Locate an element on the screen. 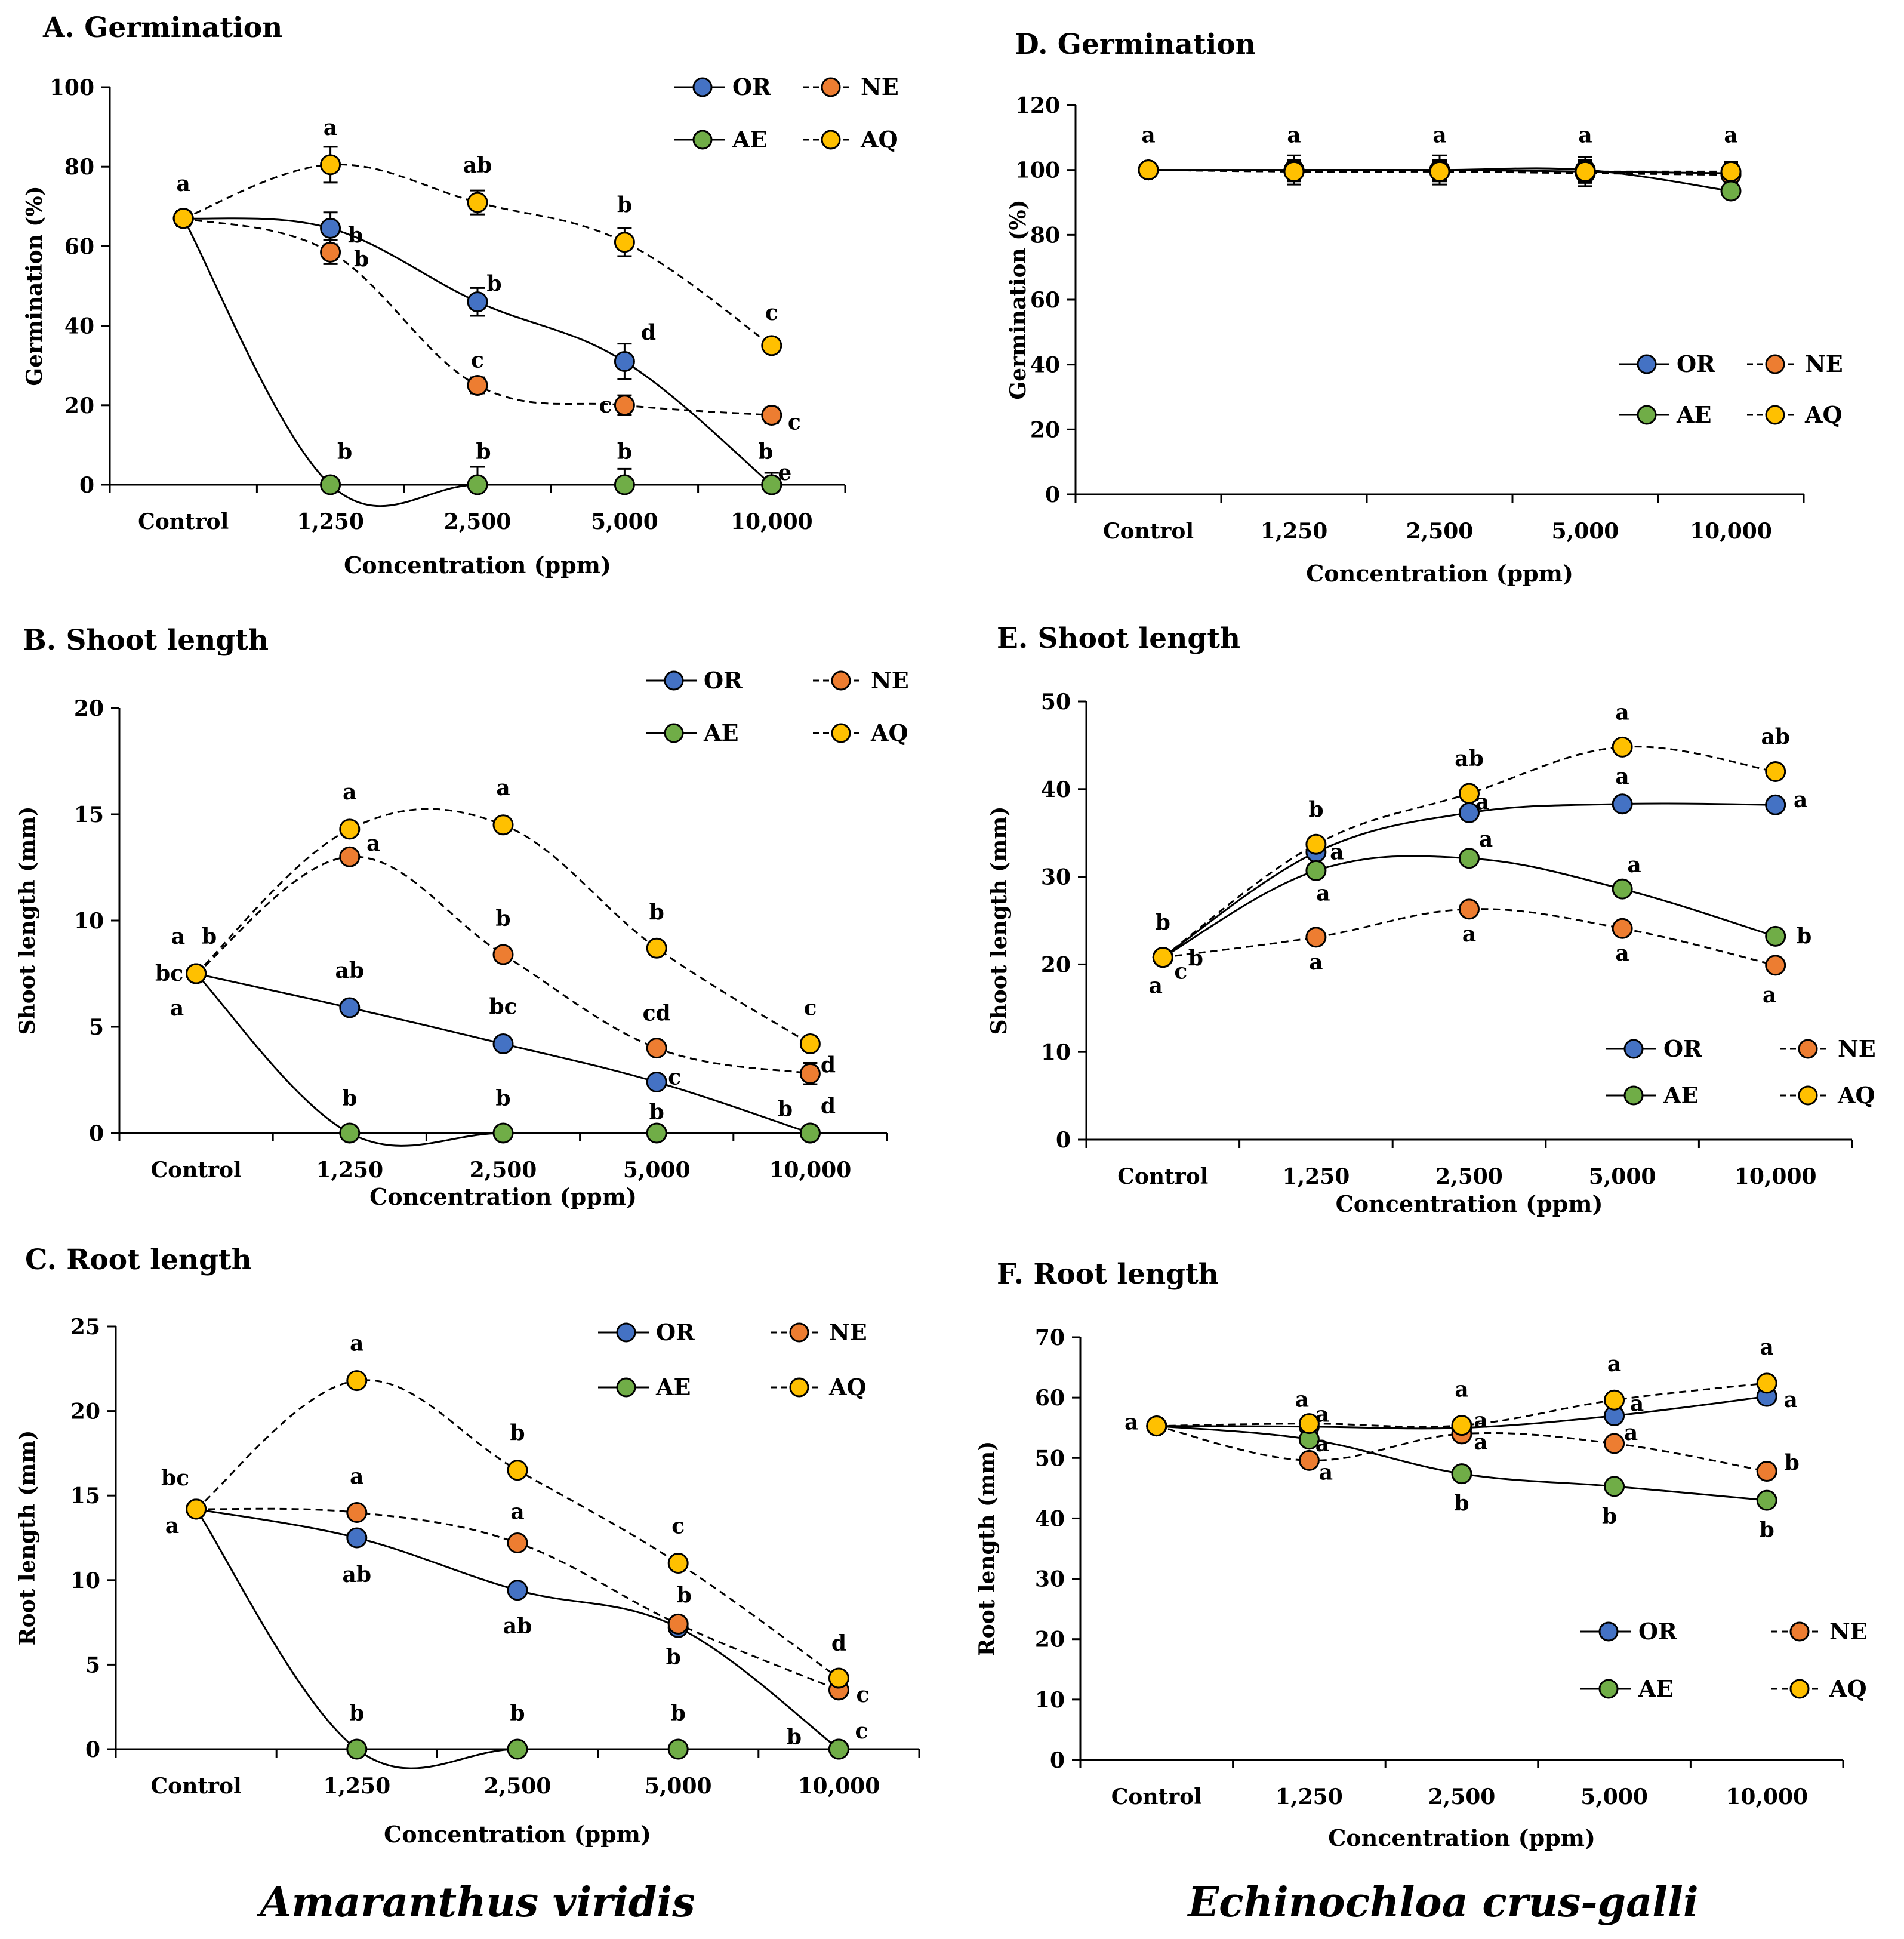 The height and width of the screenshot is (1939, 1904). x-axis-label: Concentration (ppm) is located at coordinates (517, 1834).